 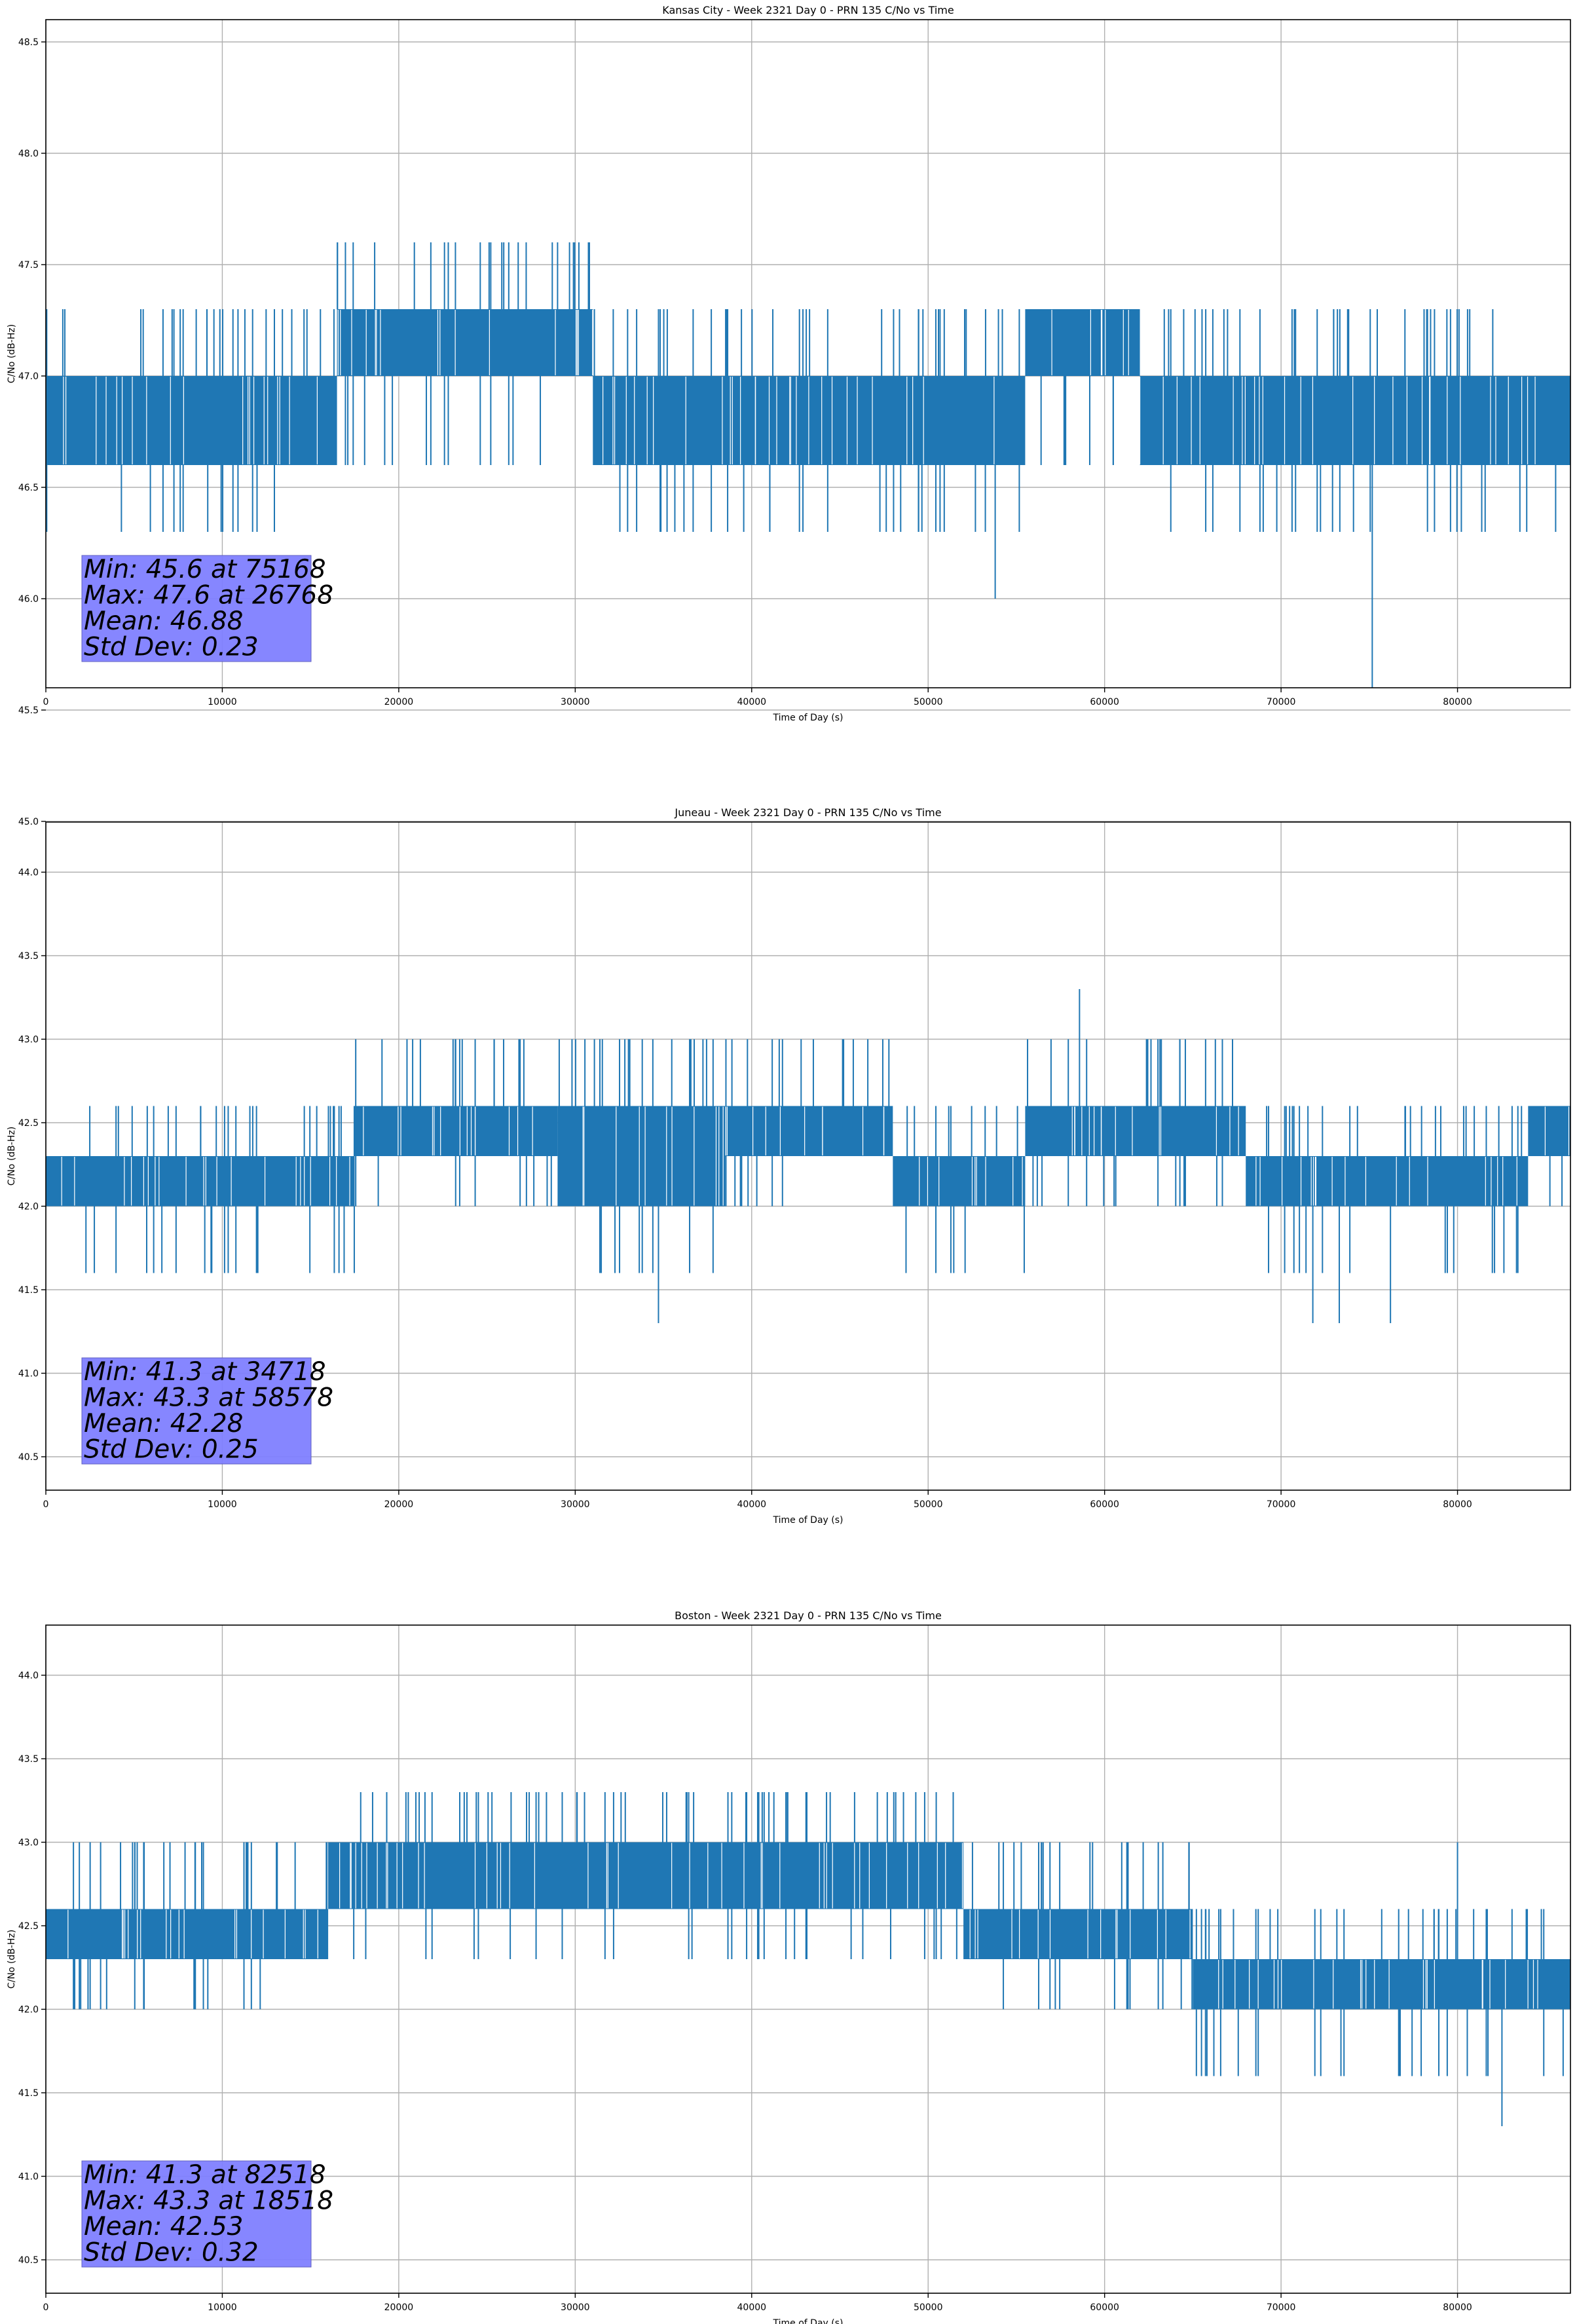 What do you see at coordinates (28, 265) in the screenshot?
I see `y-tick-label: 47.5` at bounding box center [28, 265].